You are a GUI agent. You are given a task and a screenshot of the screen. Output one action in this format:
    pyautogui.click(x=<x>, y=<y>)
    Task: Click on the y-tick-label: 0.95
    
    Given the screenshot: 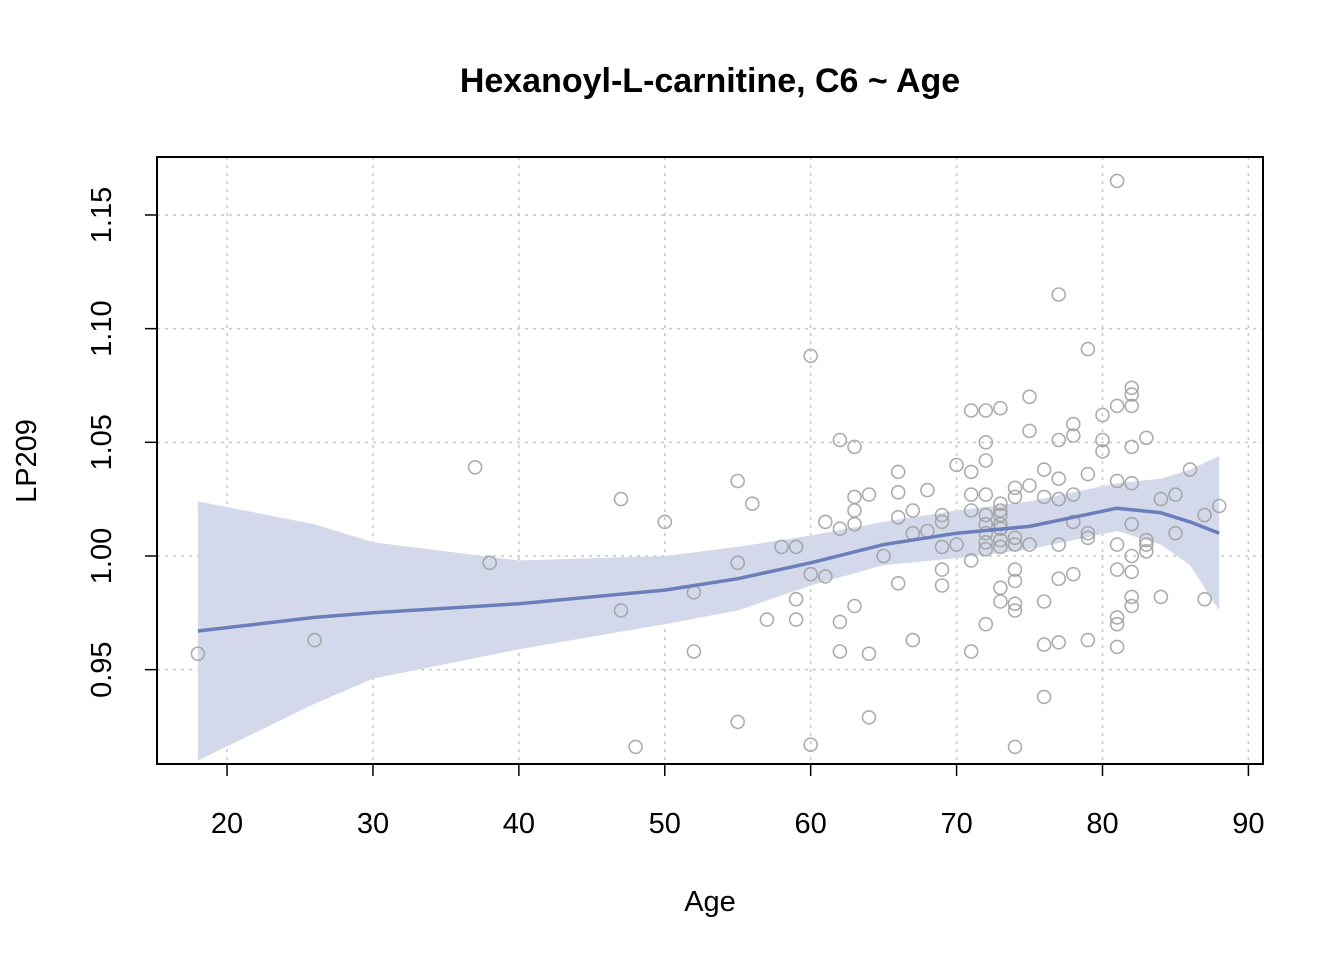 What is the action you would take?
    pyautogui.click(x=102, y=669)
    